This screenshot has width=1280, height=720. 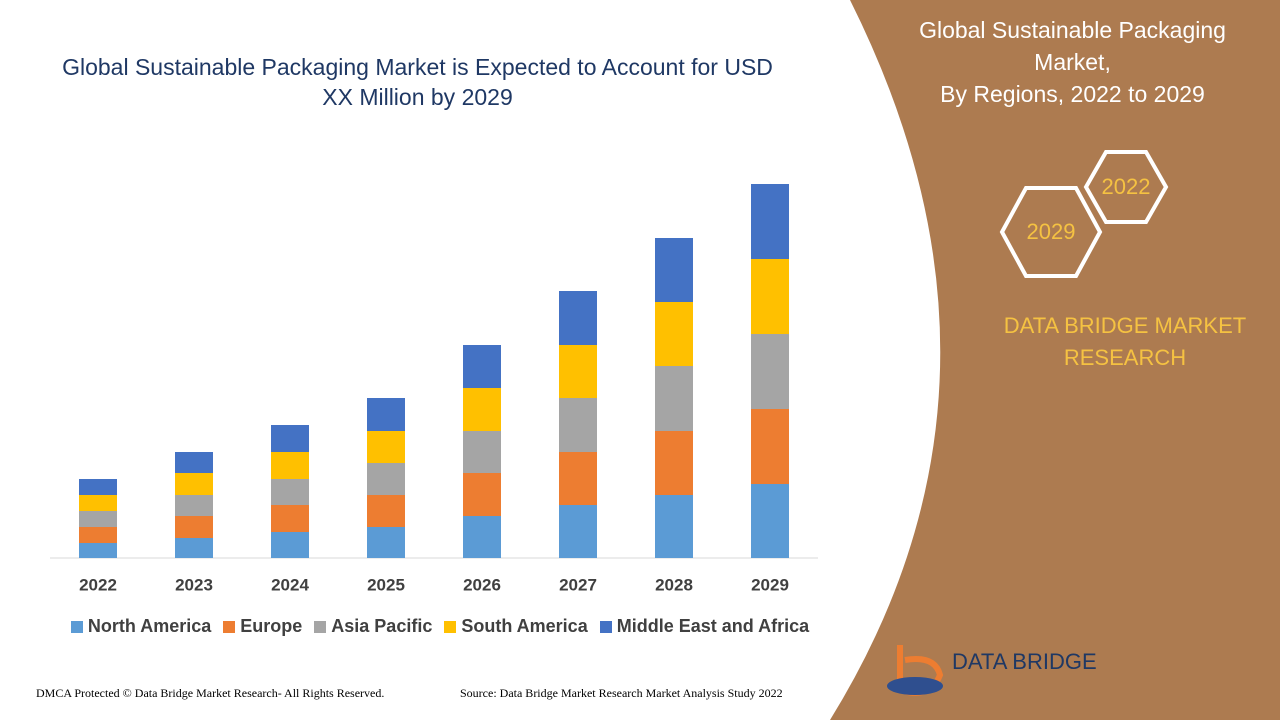 I want to click on x-tick-label: 2026, so click(x=482, y=584).